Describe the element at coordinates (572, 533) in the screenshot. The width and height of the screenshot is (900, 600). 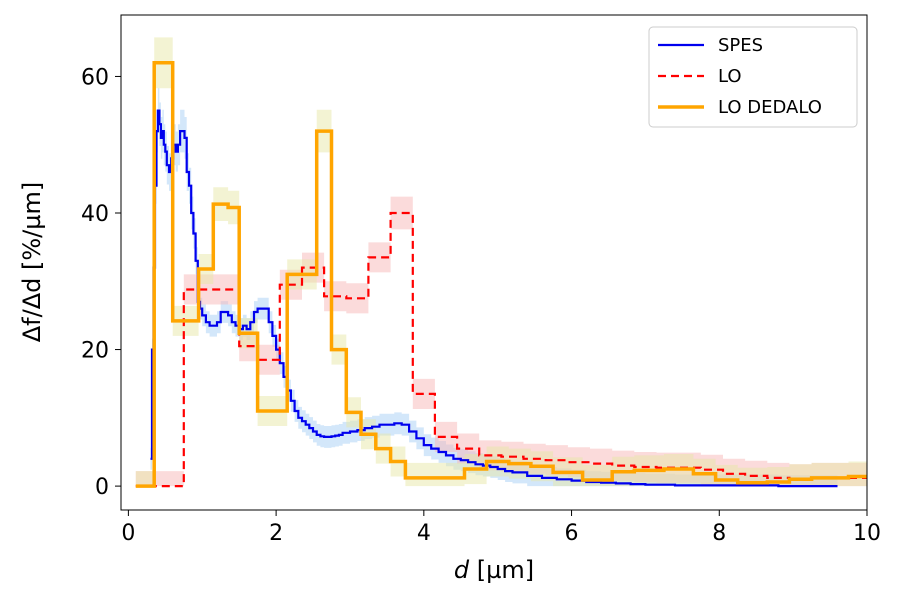
I see `x-tick-label: 6` at that location.